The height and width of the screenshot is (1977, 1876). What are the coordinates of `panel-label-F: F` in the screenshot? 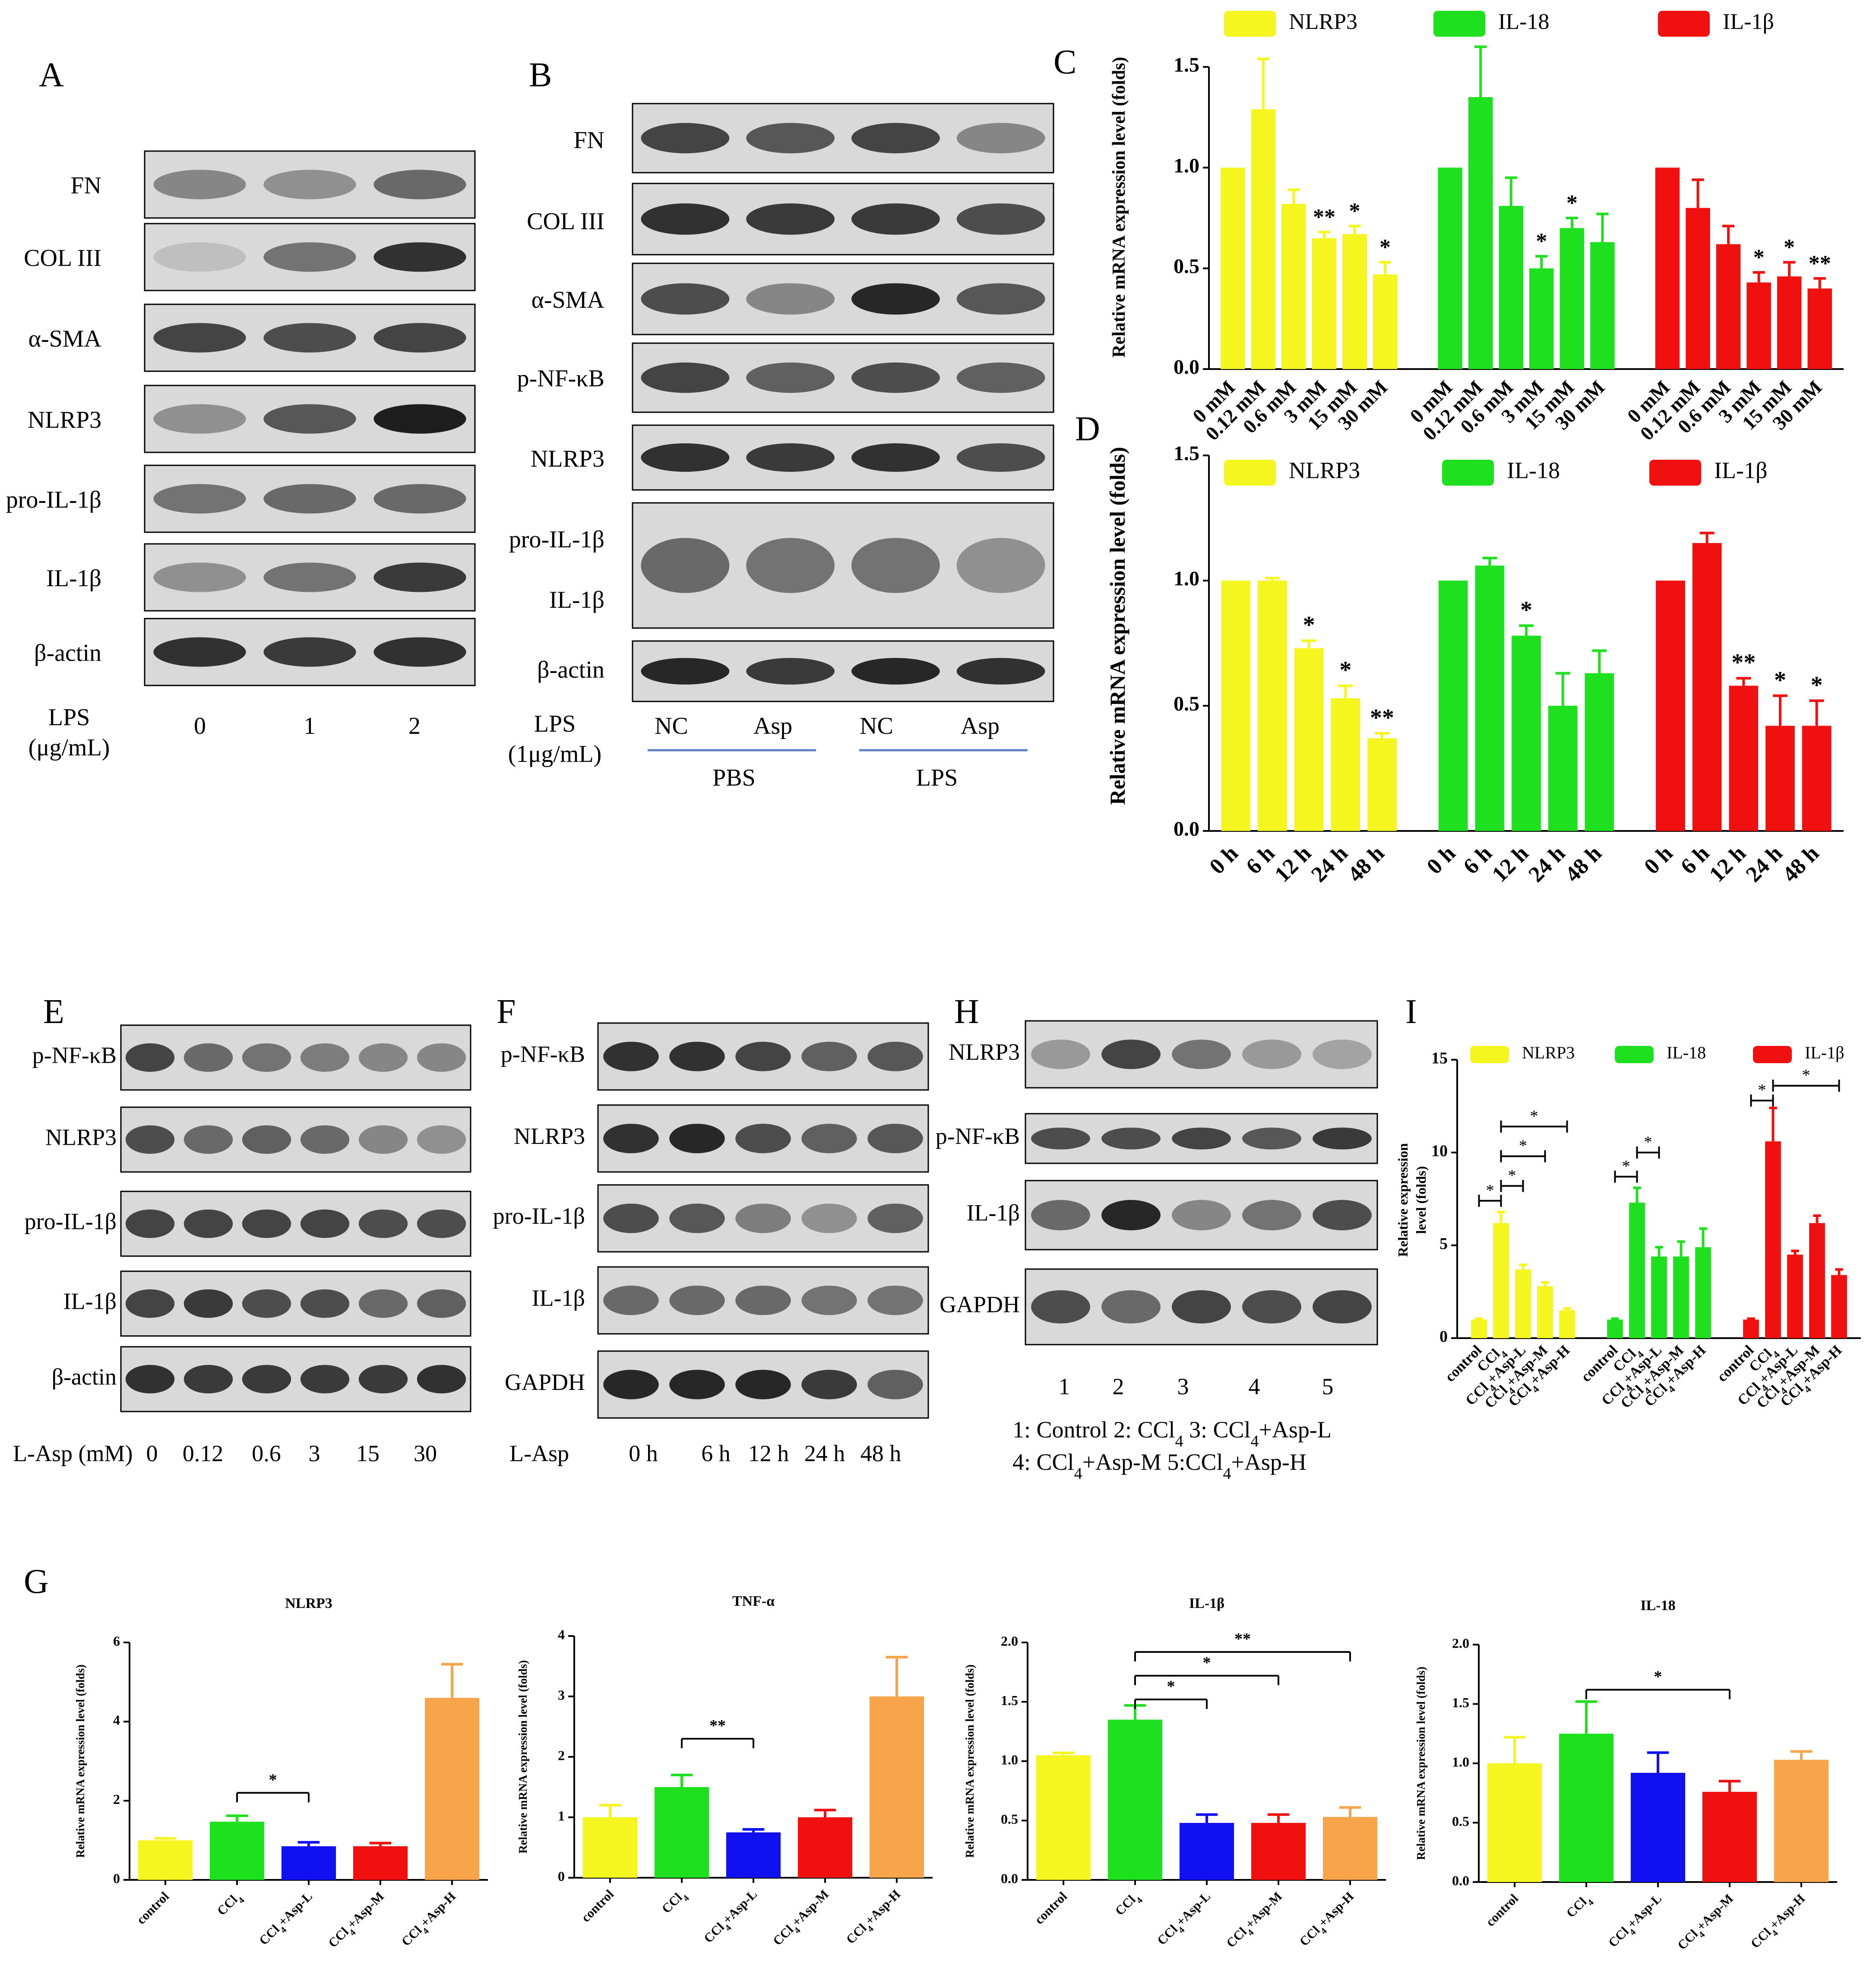 It's located at (506, 1012).